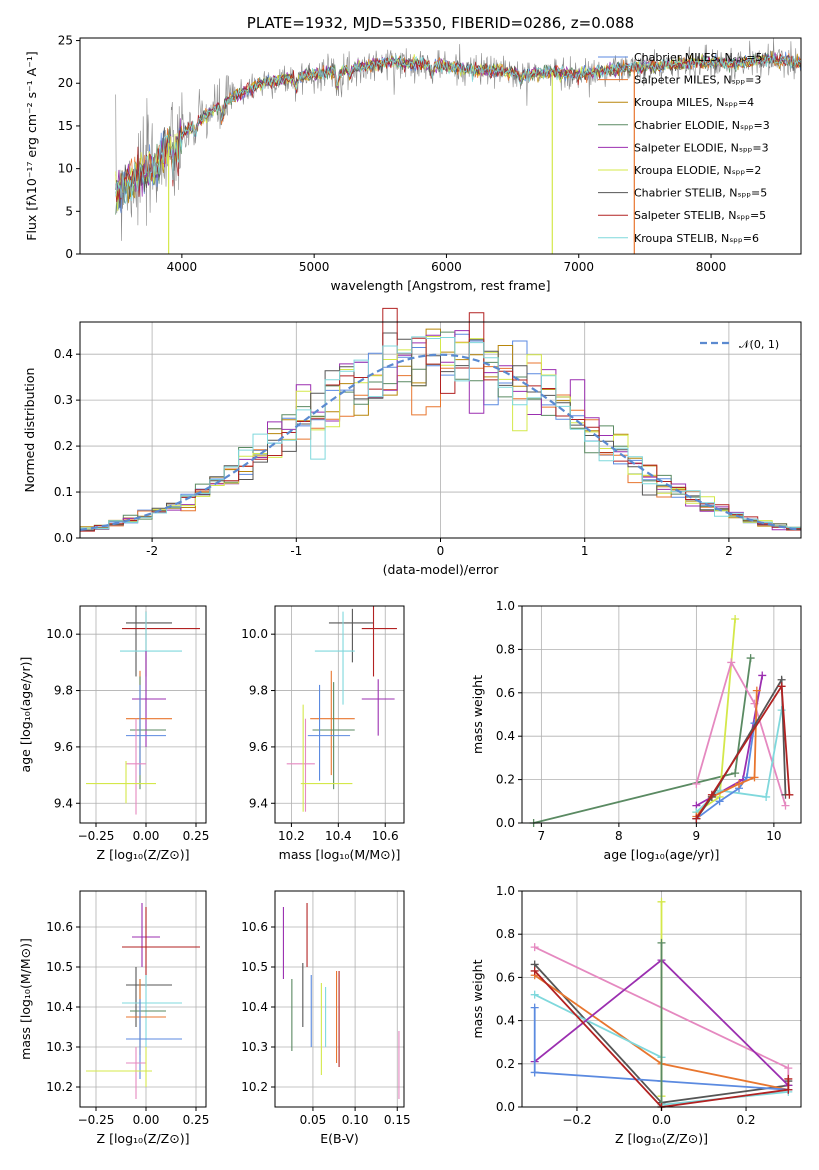  What do you see at coordinates (697, 170) in the screenshot?
I see `legend-entry: Kroupa ELODIE, Nₛₚₚ=2` at bounding box center [697, 170].